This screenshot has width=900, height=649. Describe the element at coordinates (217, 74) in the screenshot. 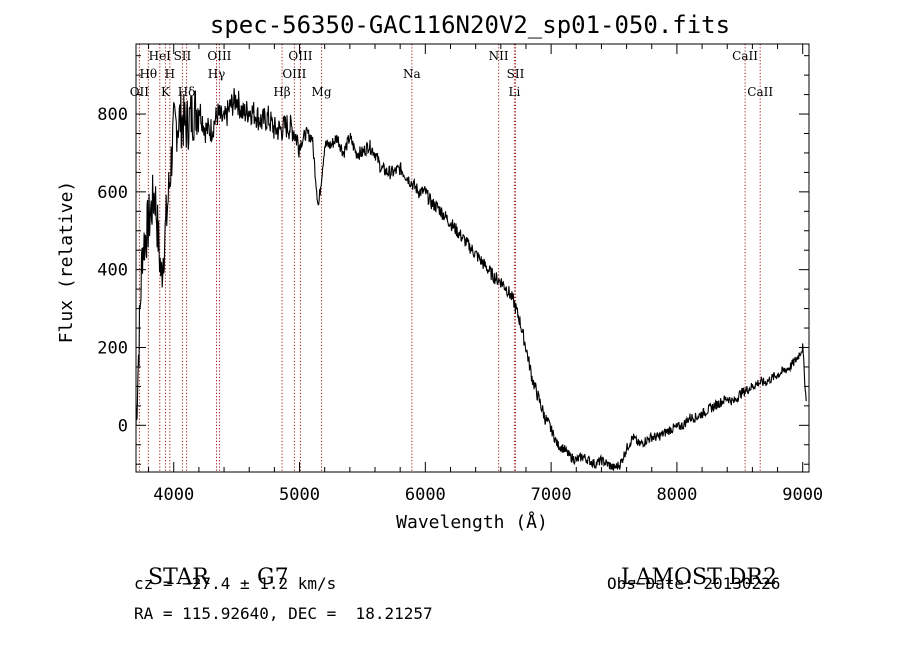

I see `line-label-H-gamma: Hγ` at that location.